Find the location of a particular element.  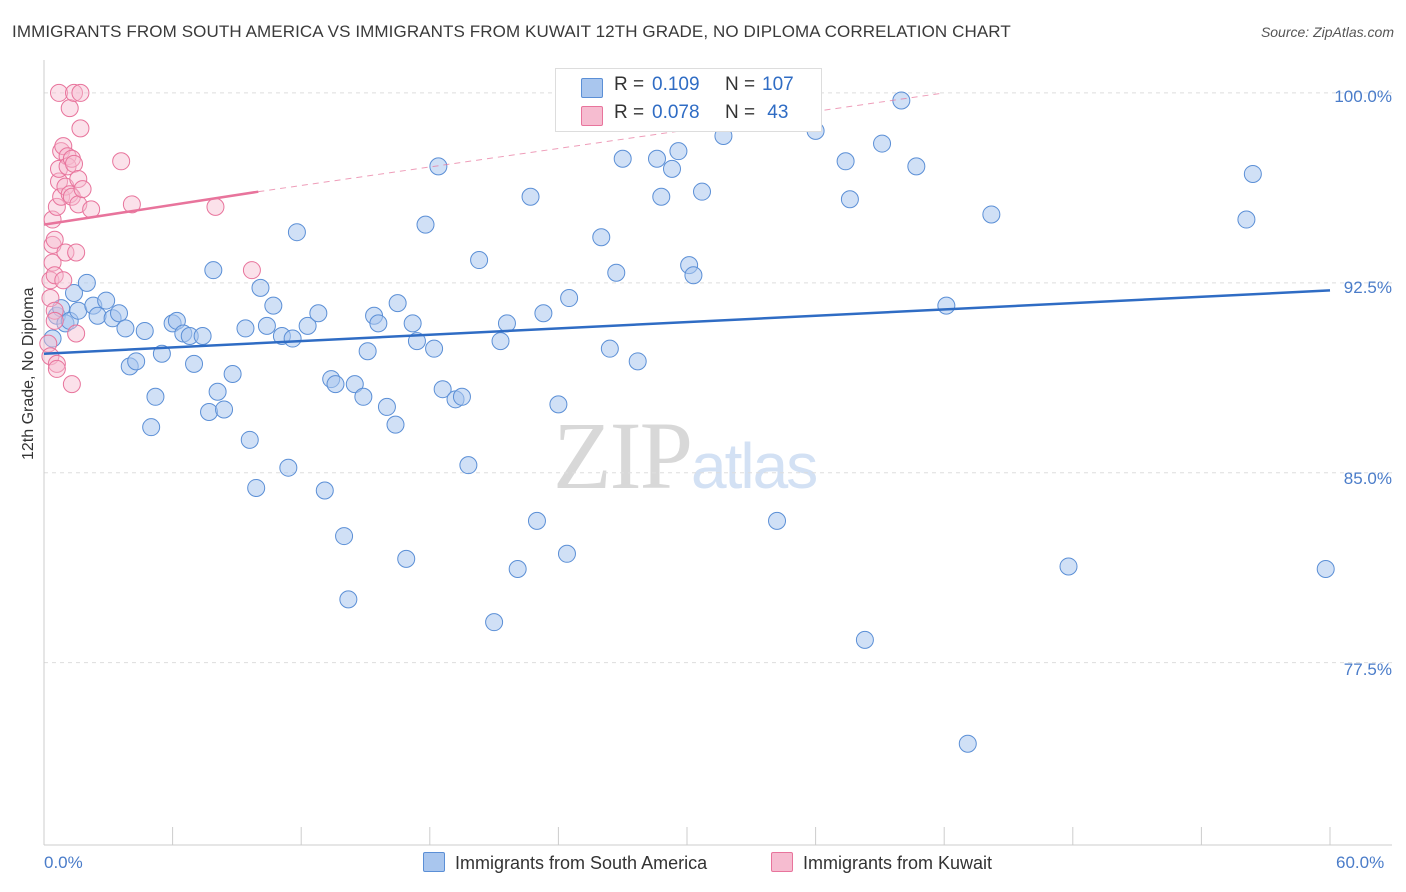

legend-r-value: 0.109 is located at coordinates (676, 84).